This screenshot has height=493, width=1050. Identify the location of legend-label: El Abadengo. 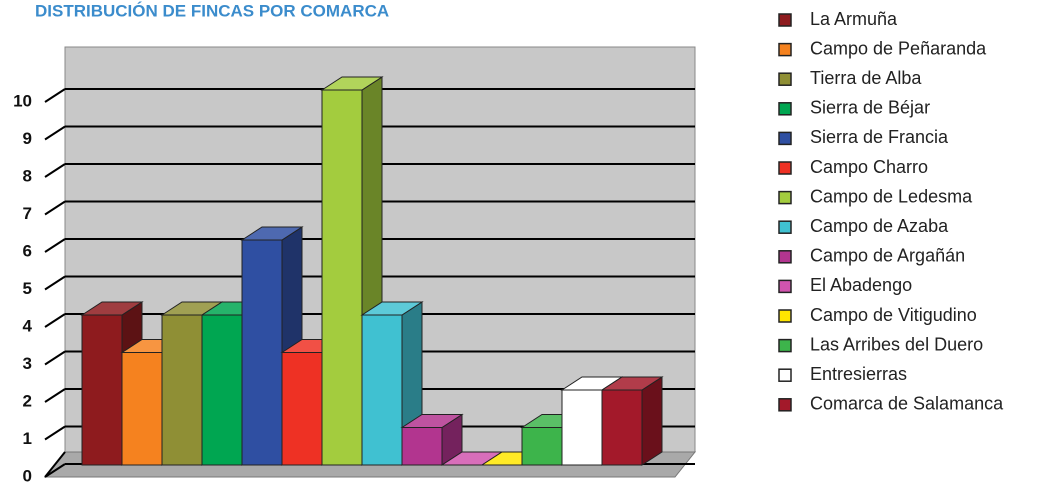
(861, 285).